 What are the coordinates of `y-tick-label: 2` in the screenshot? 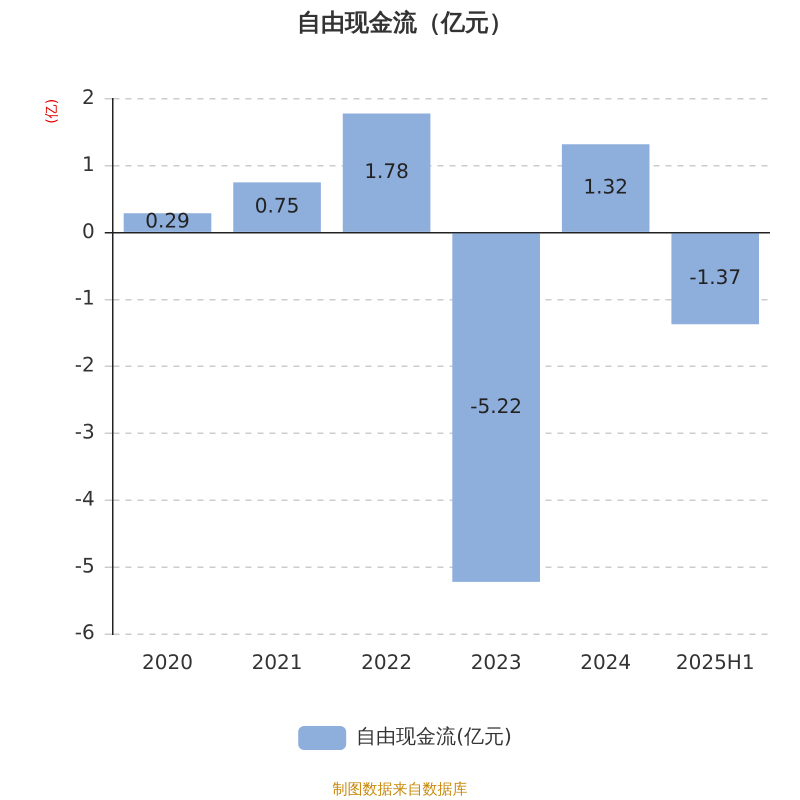 It's located at (88, 97).